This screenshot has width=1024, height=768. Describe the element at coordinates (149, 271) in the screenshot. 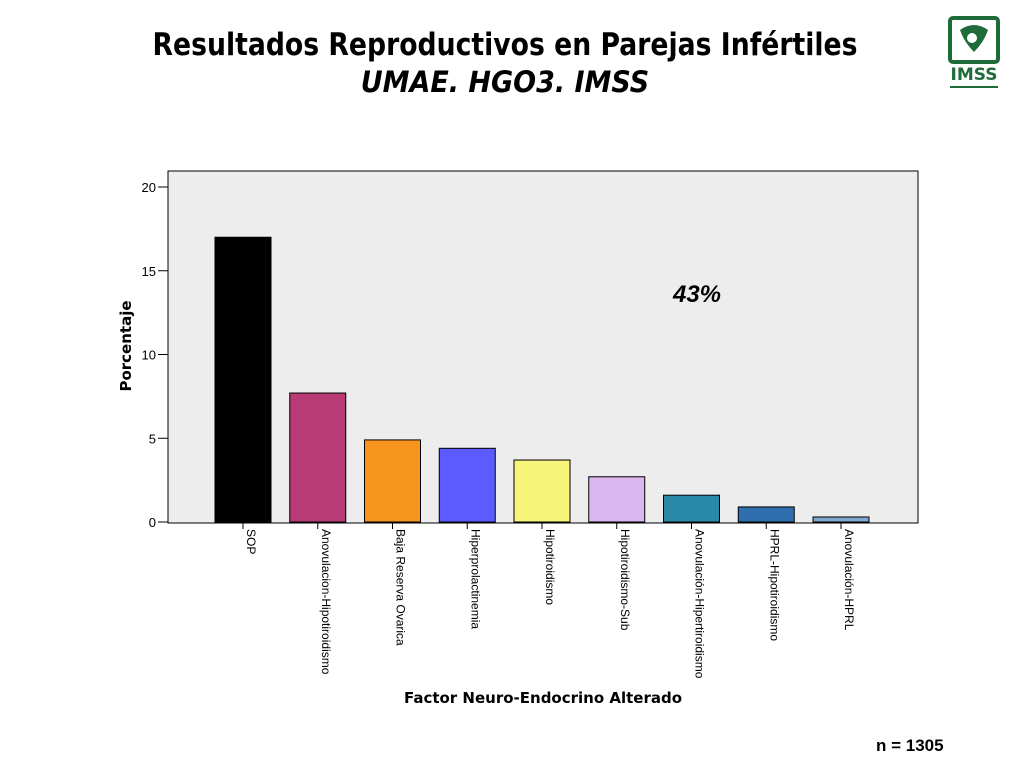

I see `y-tick-label: 15` at that location.